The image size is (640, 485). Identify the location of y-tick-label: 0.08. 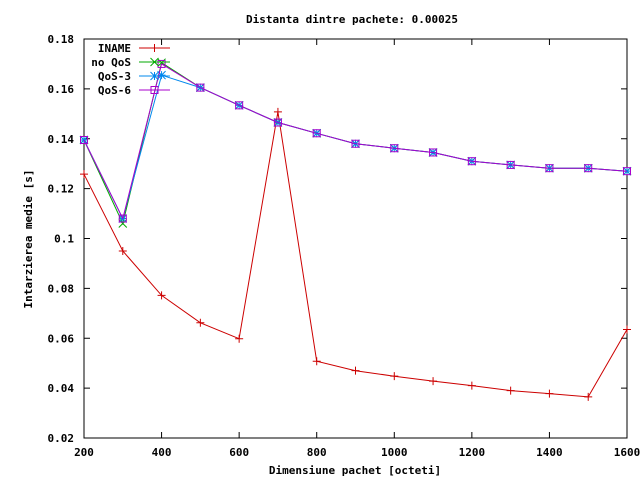
(61, 288).